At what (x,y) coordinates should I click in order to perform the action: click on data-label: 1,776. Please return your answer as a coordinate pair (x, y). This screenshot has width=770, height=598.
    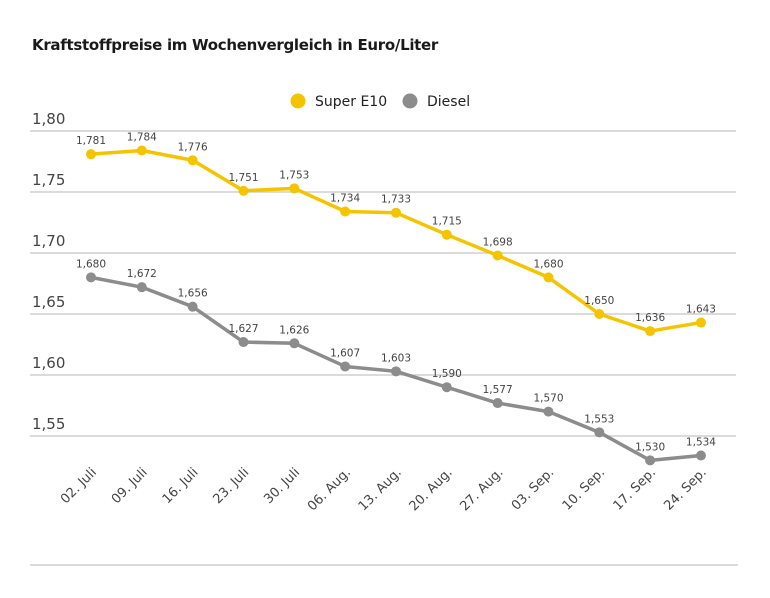
    Looking at the image, I should click on (193, 147).